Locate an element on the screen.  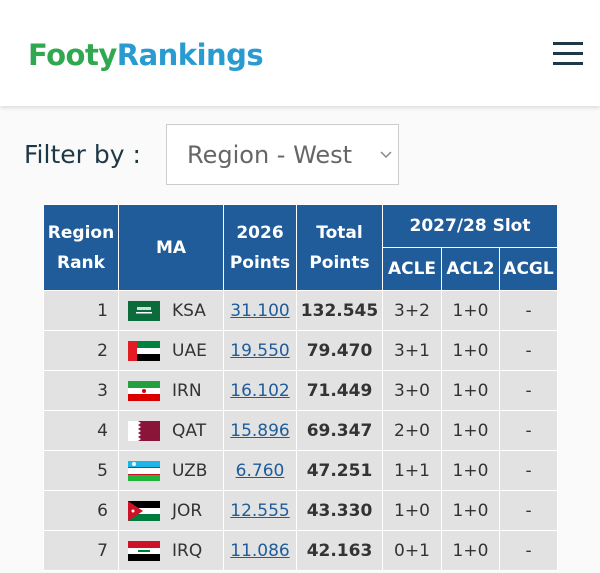
logo-part: Footy is located at coordinates (72, 55).